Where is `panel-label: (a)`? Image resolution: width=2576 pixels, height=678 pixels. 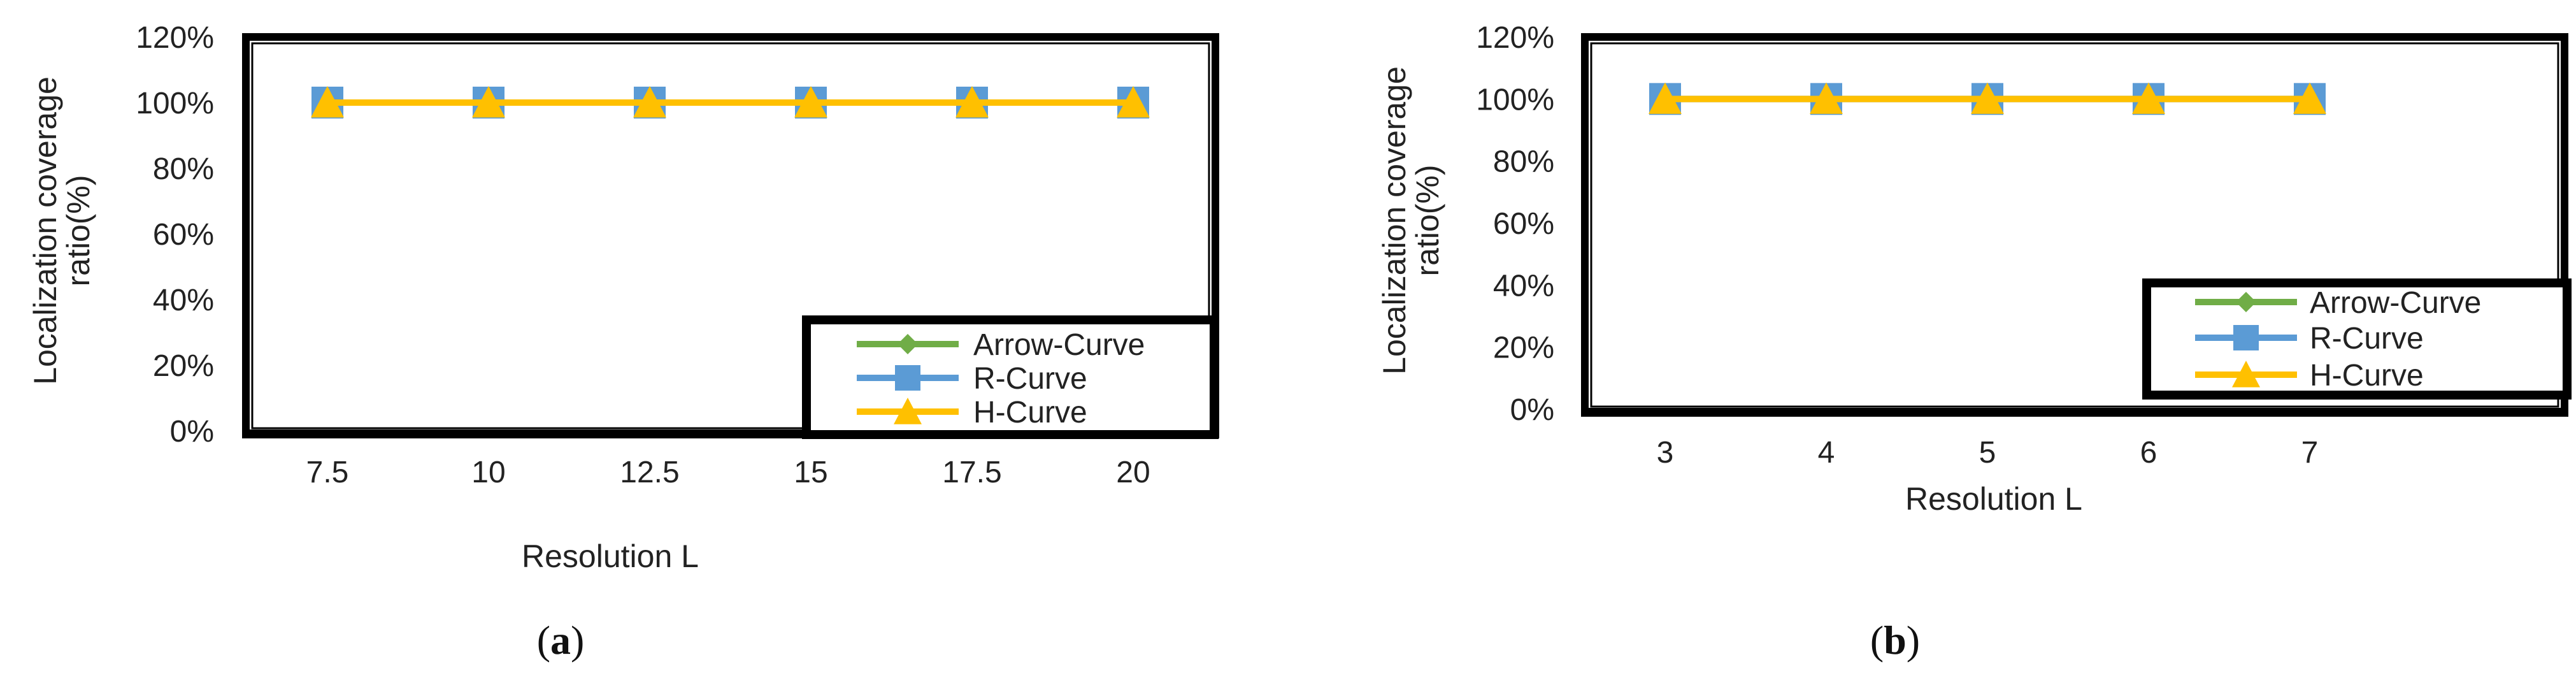
panel-label: (a) is located at coordinates (561, 640).